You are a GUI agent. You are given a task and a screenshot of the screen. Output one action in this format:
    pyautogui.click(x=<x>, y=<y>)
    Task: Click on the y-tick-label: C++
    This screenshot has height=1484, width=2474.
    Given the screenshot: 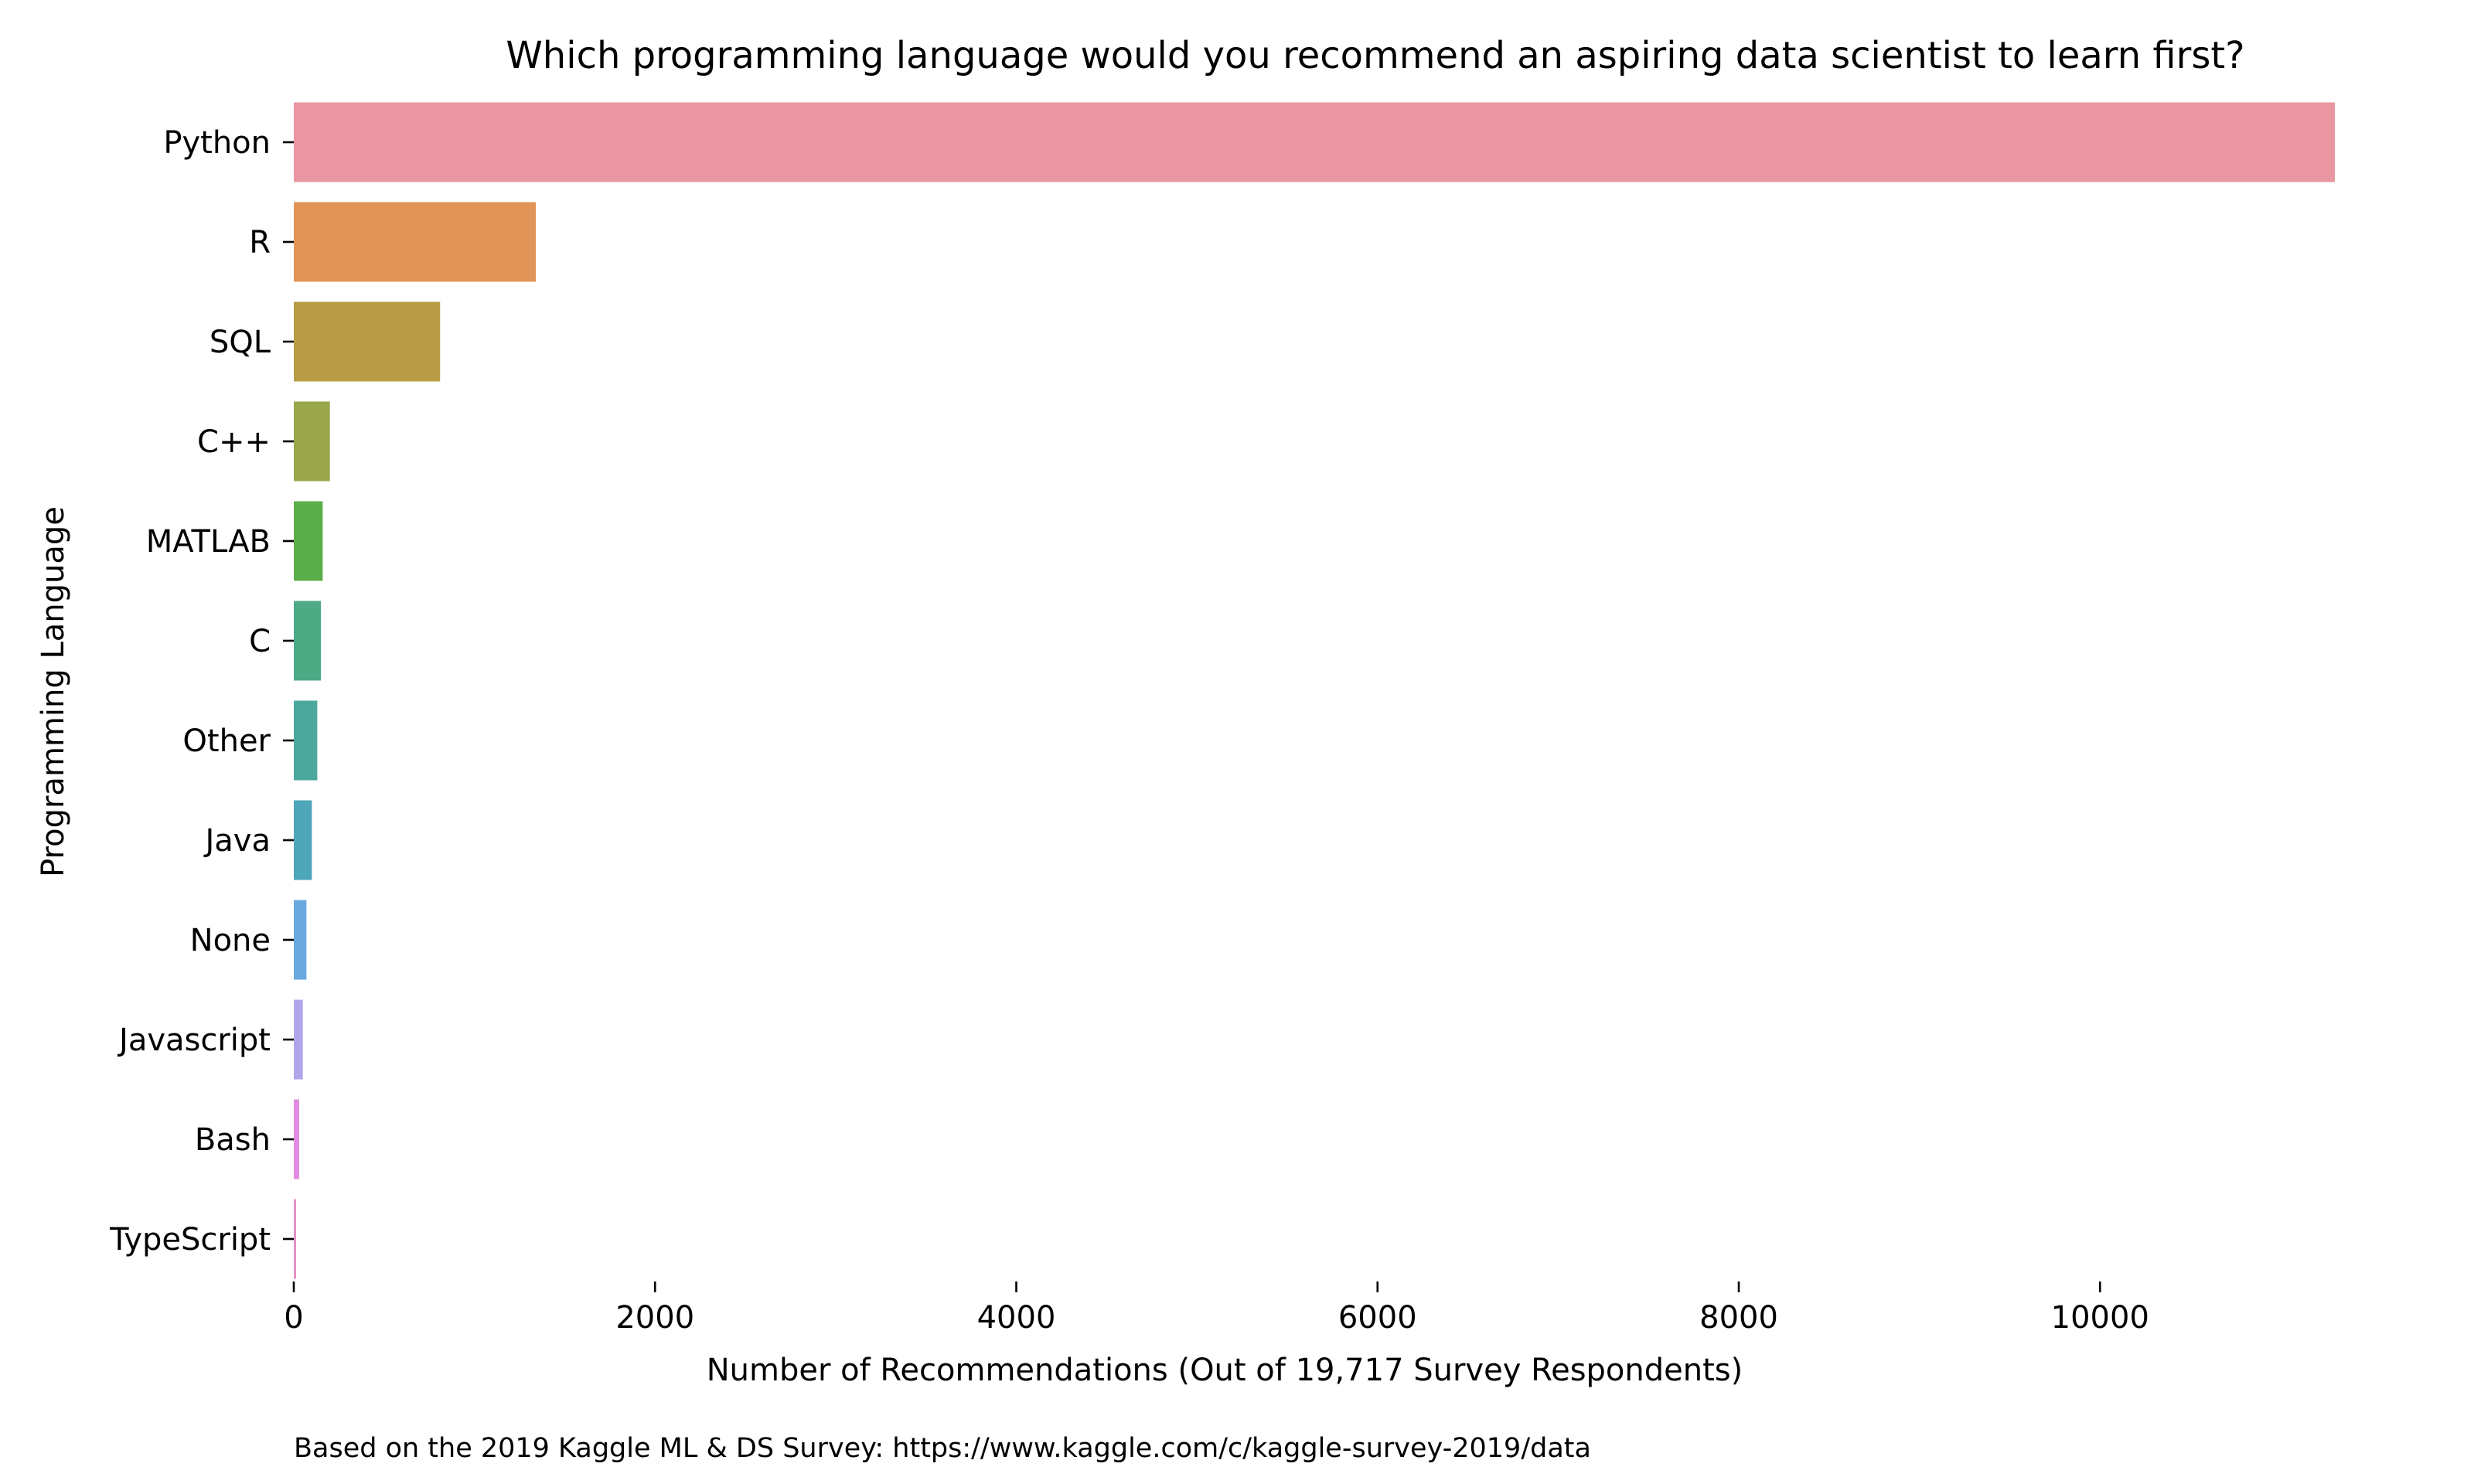 What is the action you would take?
    pyautogui.click(x=234, y=442)
    